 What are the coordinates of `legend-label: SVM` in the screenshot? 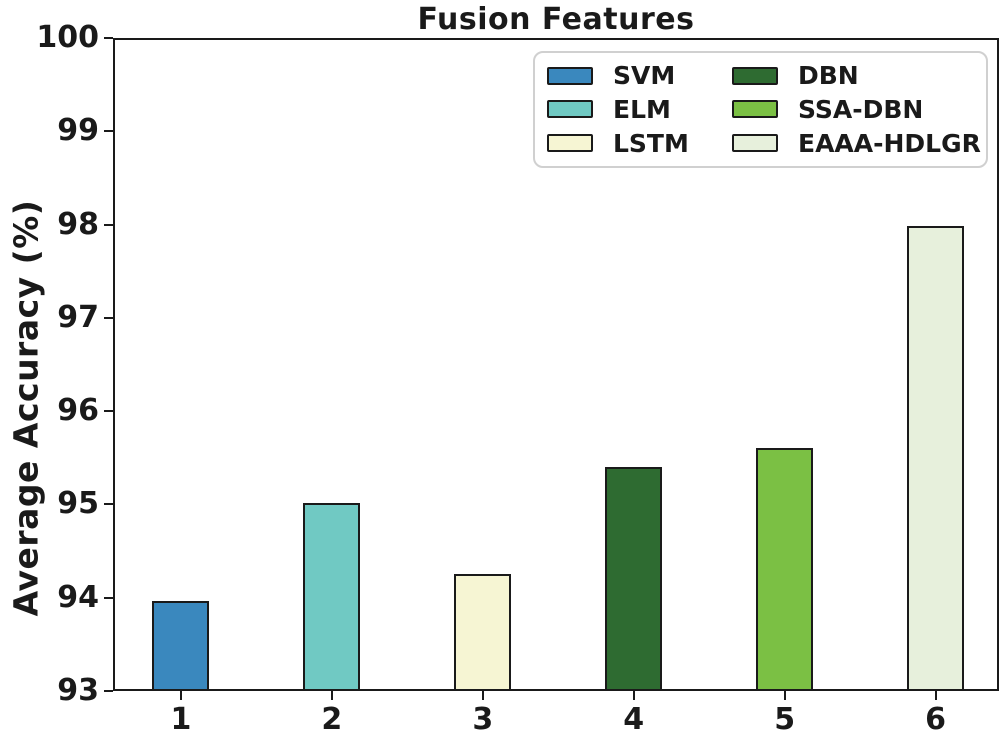 It's located at (644, 76).